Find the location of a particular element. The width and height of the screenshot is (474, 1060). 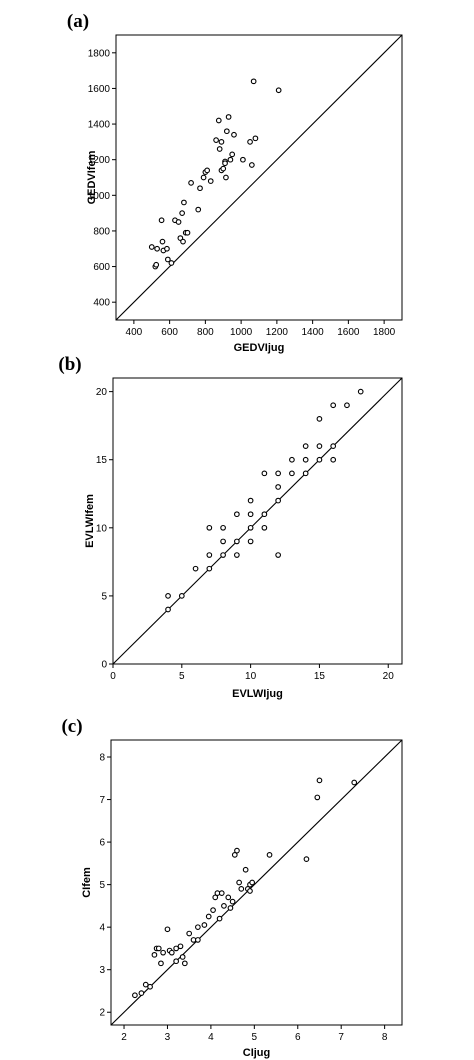

x-tick-label: 600 is located at coordinates (169, 332).